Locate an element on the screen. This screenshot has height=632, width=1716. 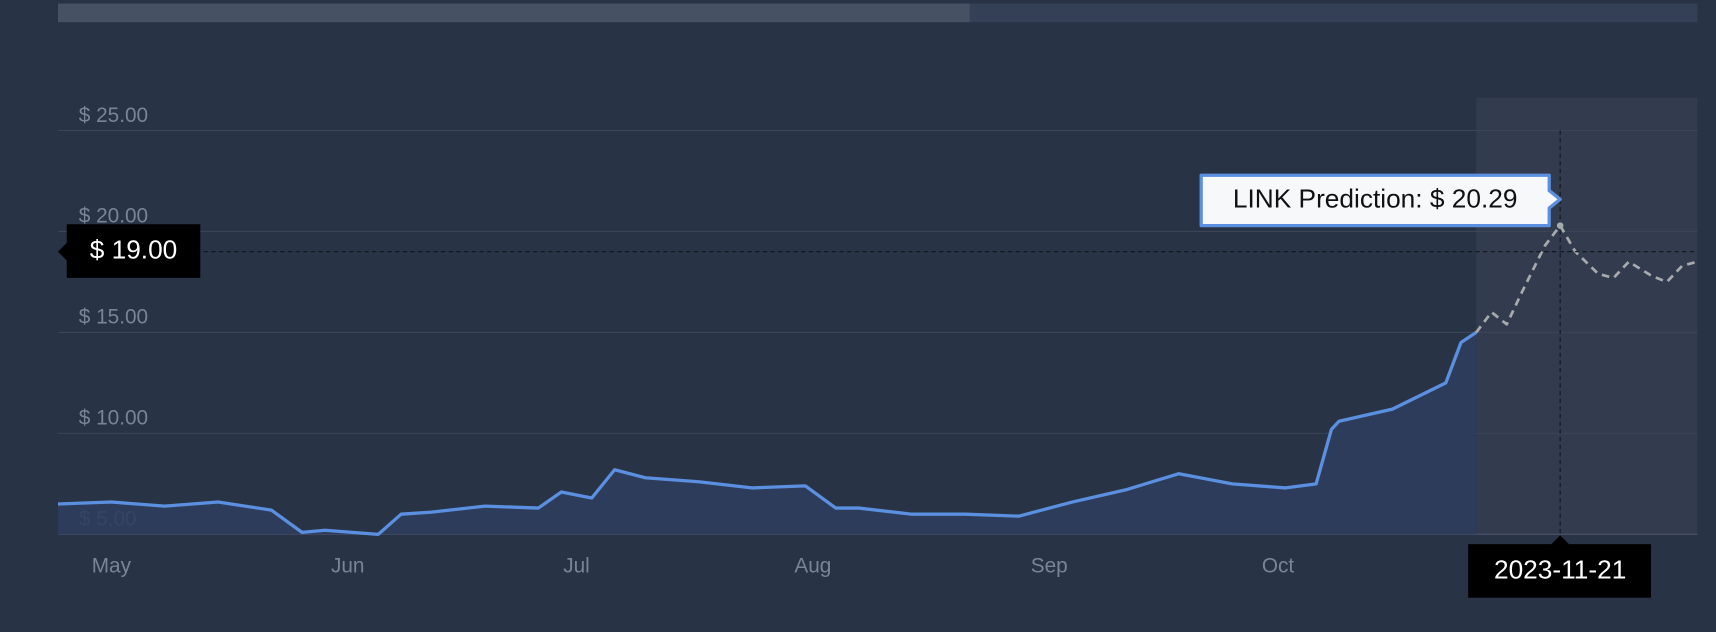
tooltip-box is located at coordinates (1380, 200).